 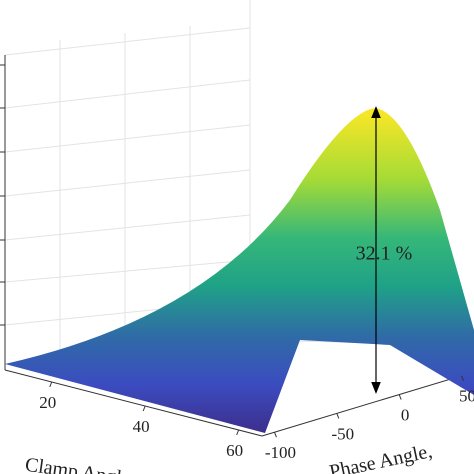 What do you see at coordinates (141, 426) in the screenshot?
I see `x-tick-label: 40` at bounding box center [141, 426].